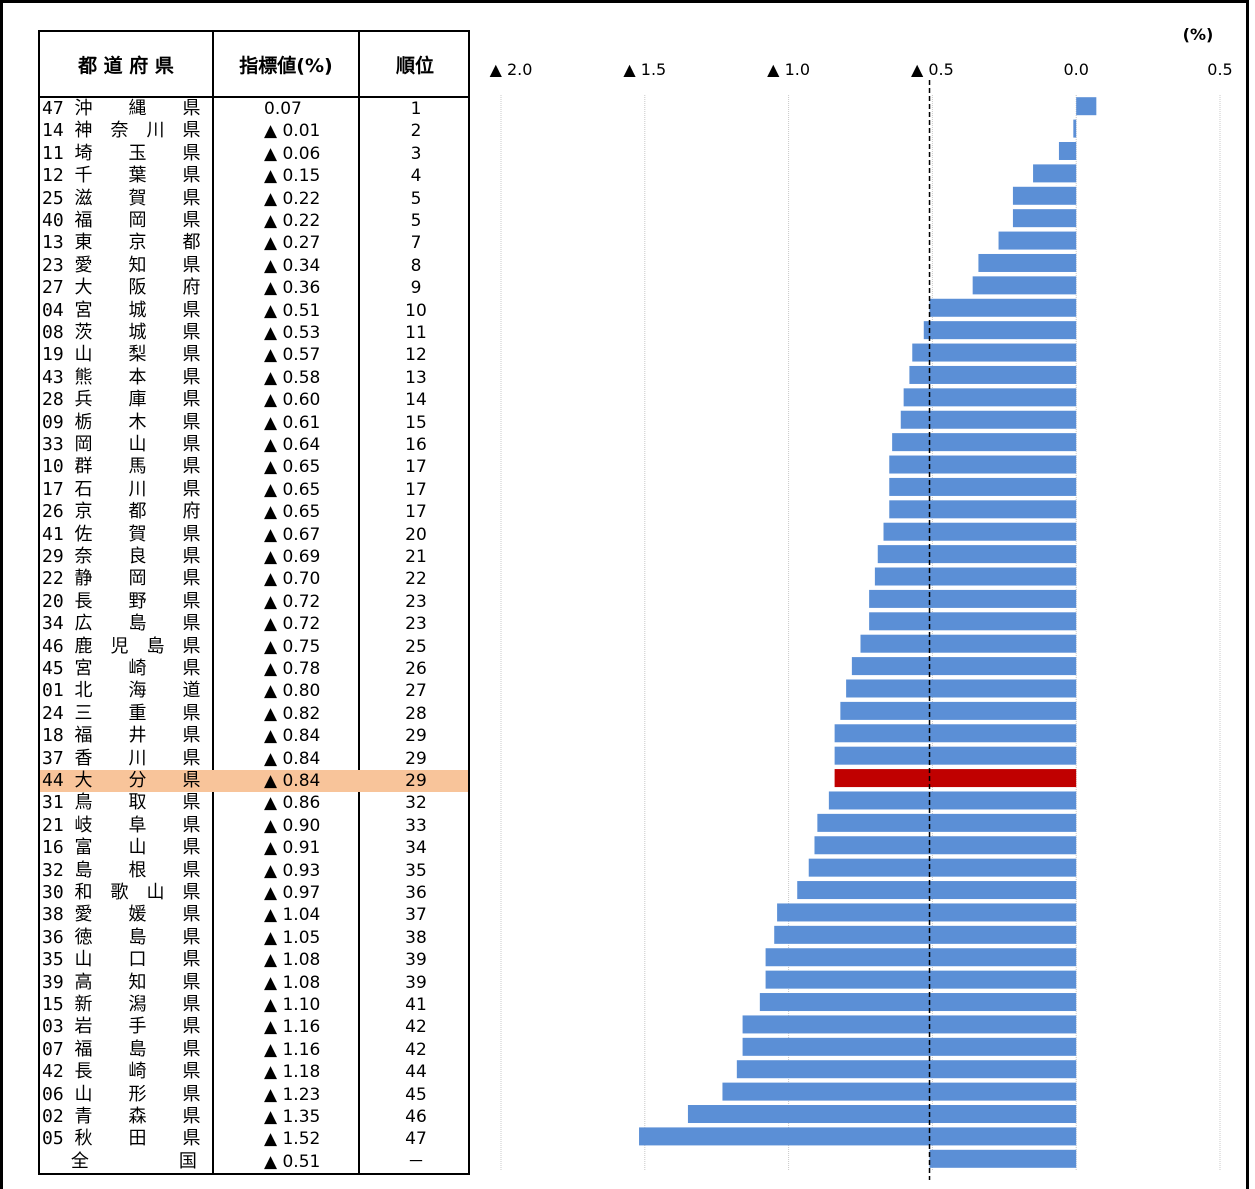  What do you see at coordinates (254, 1139) in the screenshot?
I see `table-row: 05 秋 田 県 ▲ 1.52 47` at bounding box center [254, 1139].